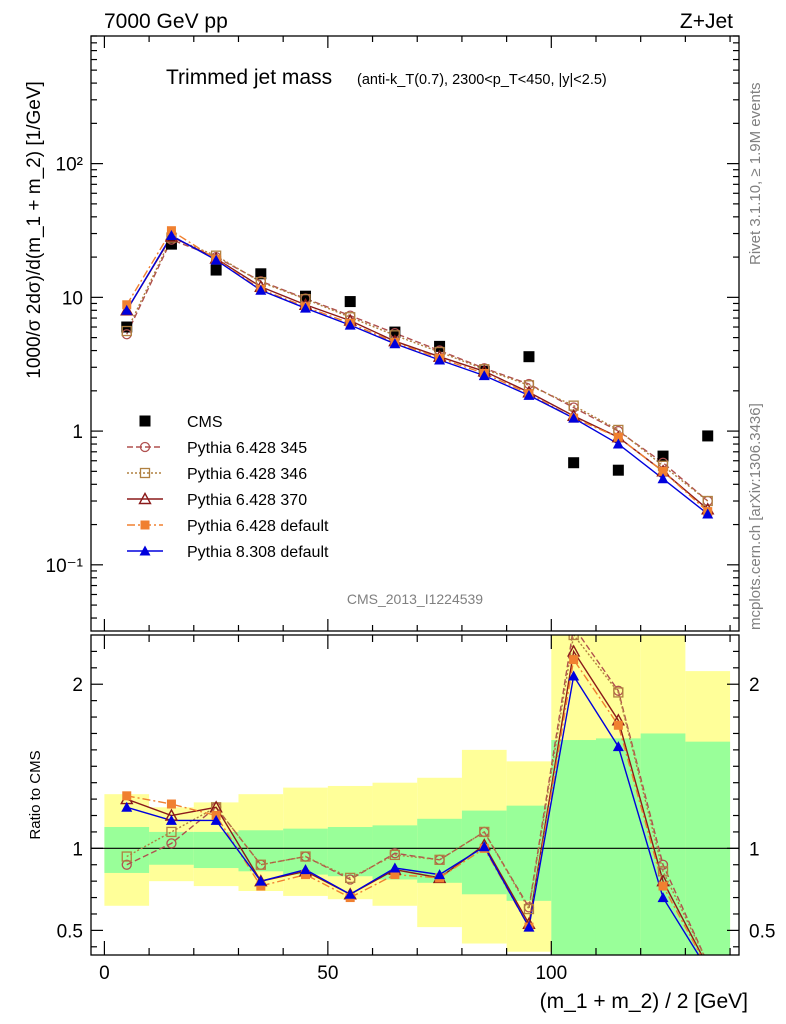 The width and height of the screenshot is (786, 1024). Describe the element at coordinates (70, 931) in the screenshot. I see `ratio-y-tick-label-left: 0.5` at that location.